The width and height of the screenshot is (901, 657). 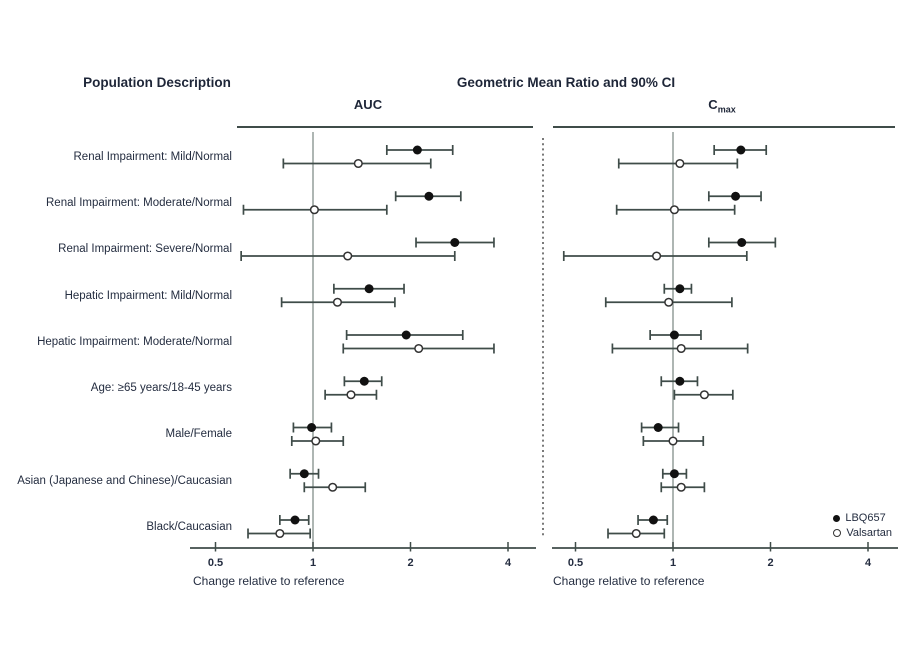 I want to click on panel-title-cmax: Cmax, so click(x=721, y=106).